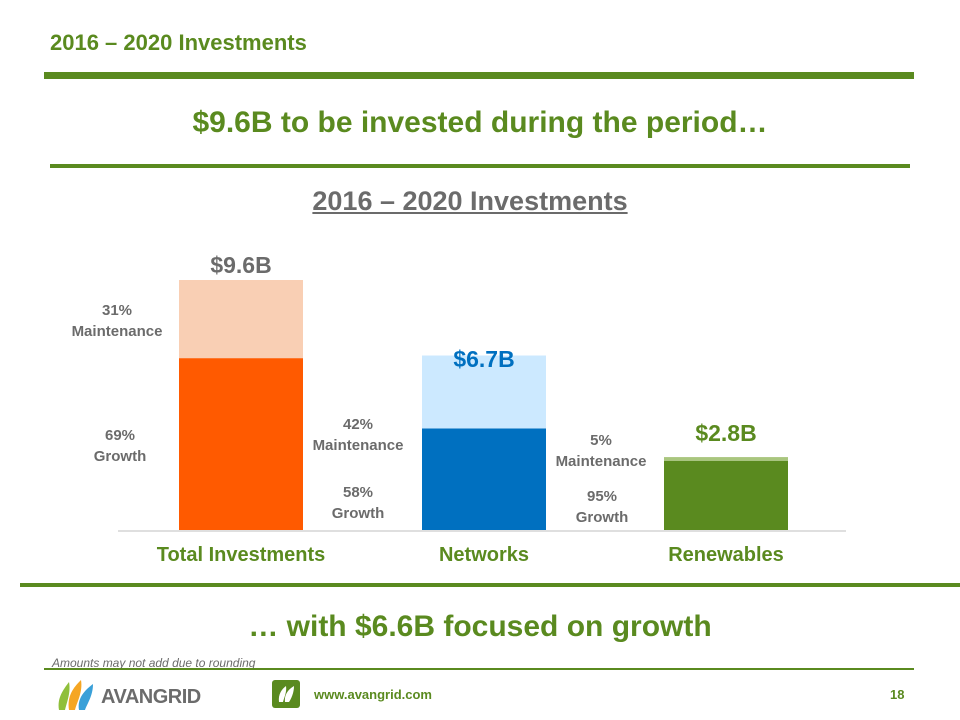 Image resolution: width=960 pixels, height=720 pixels. What do you see at coordinates (479, 669) in the screenshot?
I see `footer-divider` at bounding box center [479, 669].